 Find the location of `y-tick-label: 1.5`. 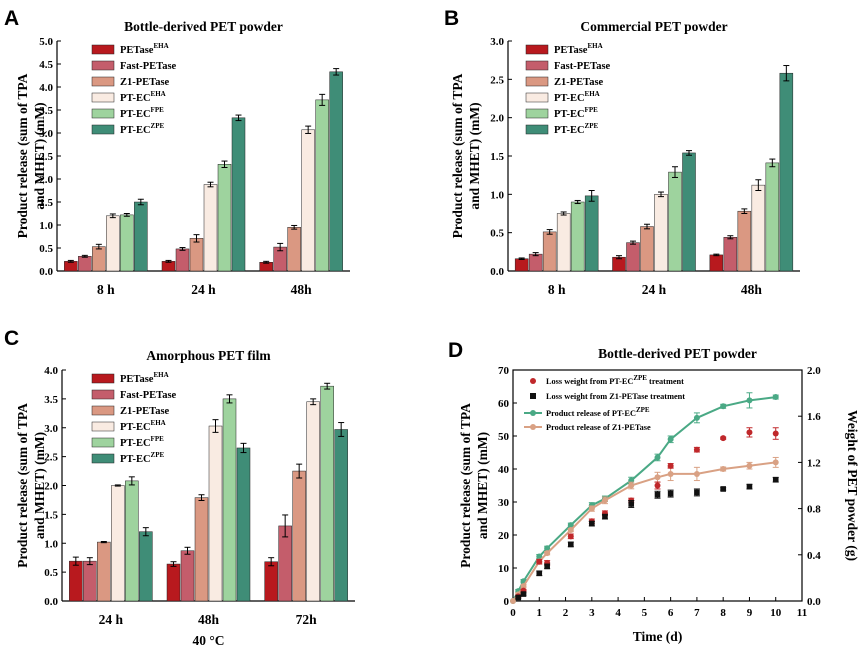

y-tick-label: 1.5 is located at coordinates (51, 515).